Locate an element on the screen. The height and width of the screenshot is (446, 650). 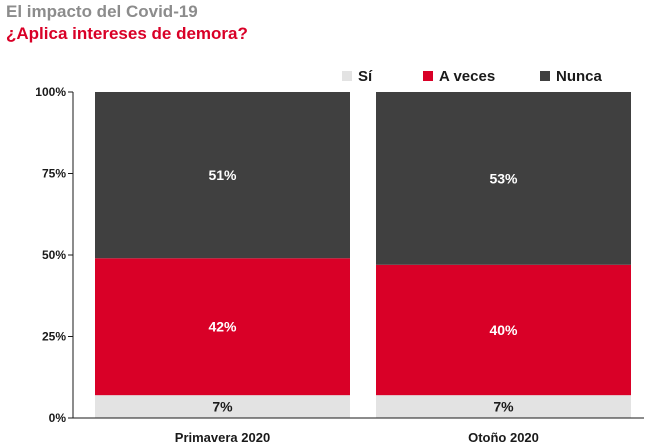
data-label-0-0: 7% is located at coordinates (222, 407).